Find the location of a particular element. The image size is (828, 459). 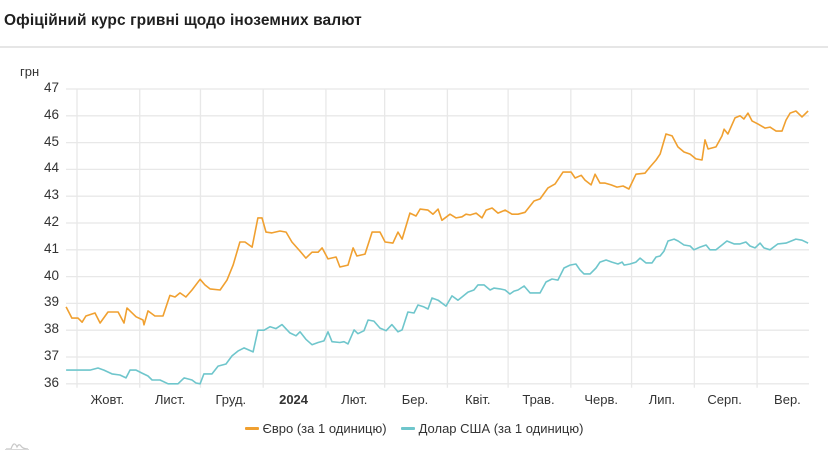

y-tick-label: 45 is located at coordinates (51, 141).